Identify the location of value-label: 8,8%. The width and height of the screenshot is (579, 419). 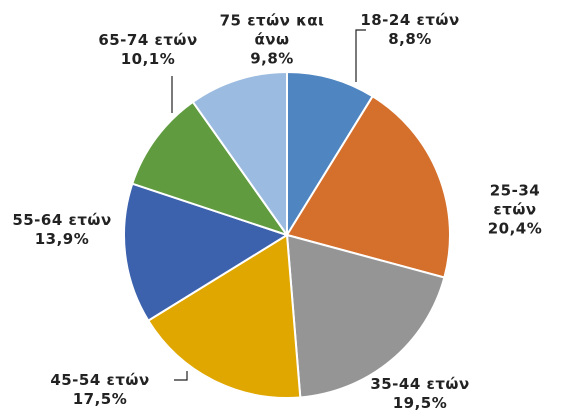
(410, 39).